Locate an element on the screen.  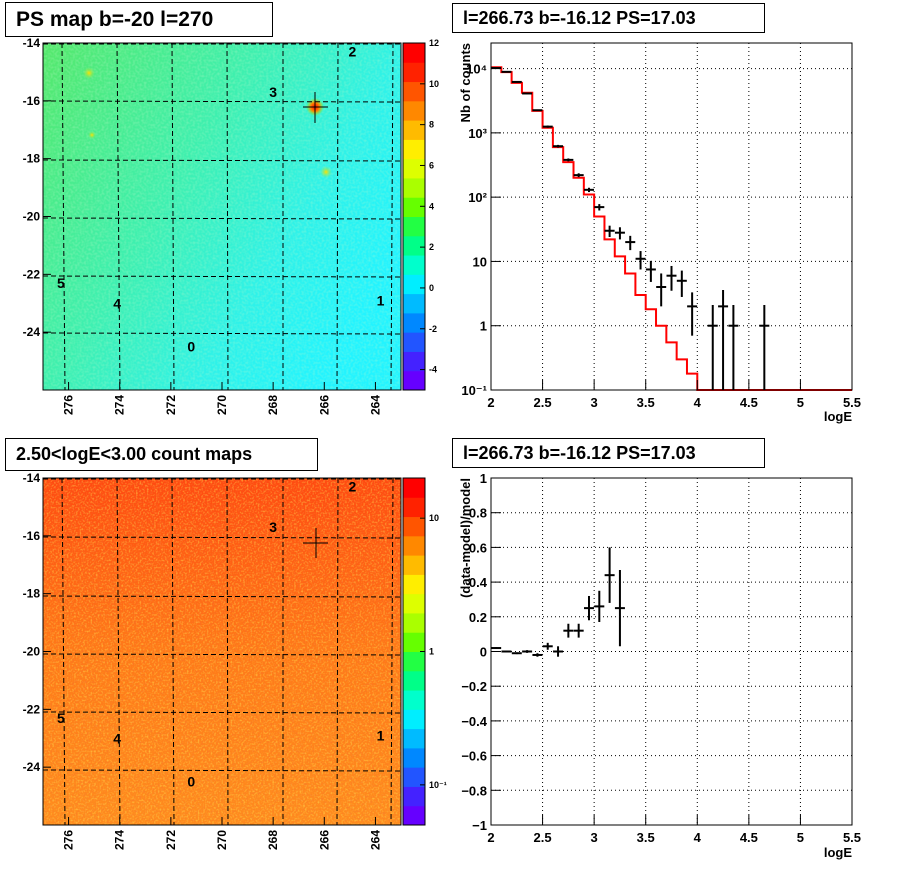
source-marker-label: 3 is located at coordinates (273, 92).